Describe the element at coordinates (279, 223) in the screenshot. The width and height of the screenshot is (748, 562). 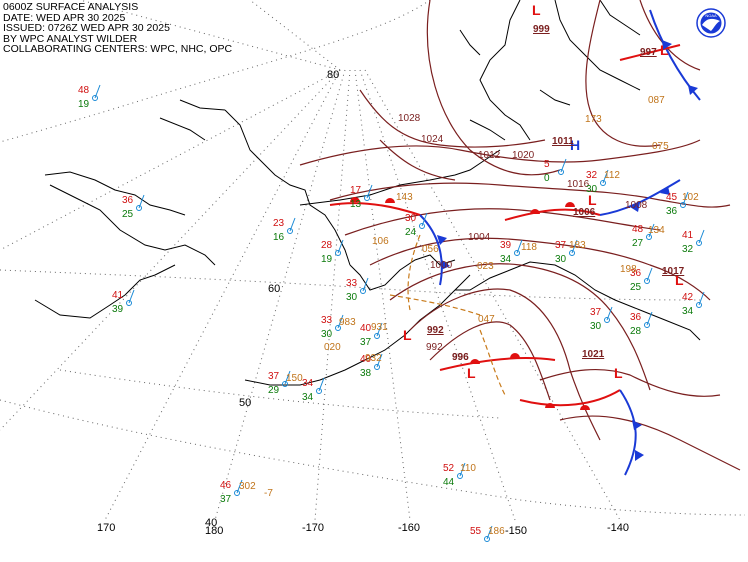
I see `station-temperature: 23` at that location.